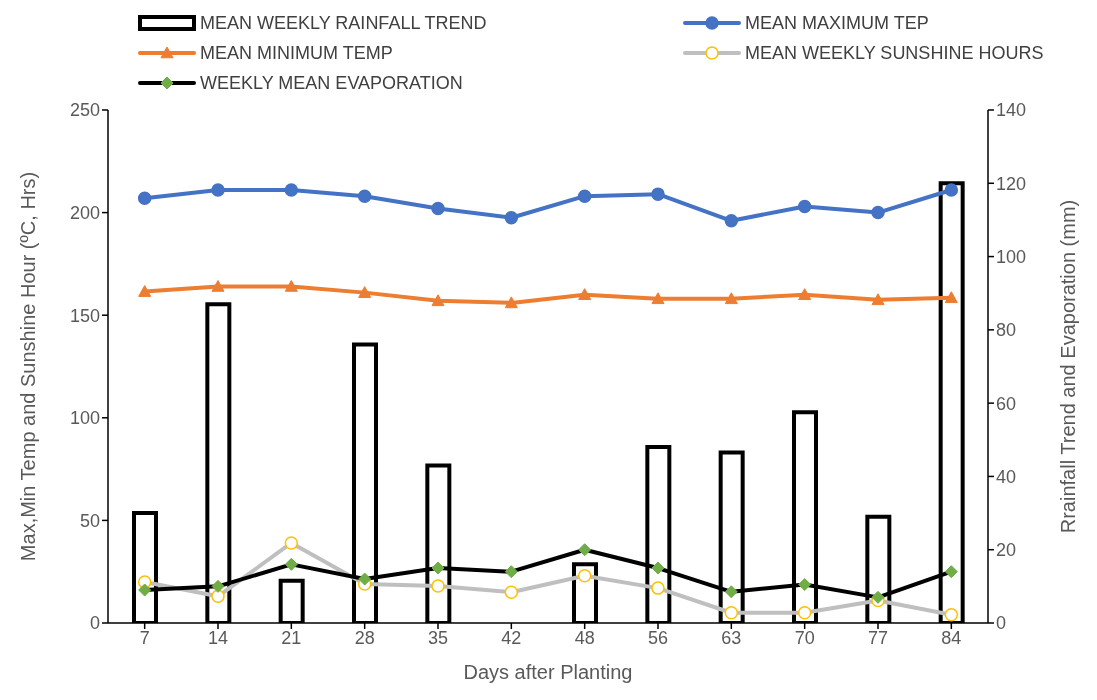 The height and width of the screenshot is (700, 1097). Describe the element at coordinates (84, 418) in the screenshot. I see `y-tick-label: 100` at that location.